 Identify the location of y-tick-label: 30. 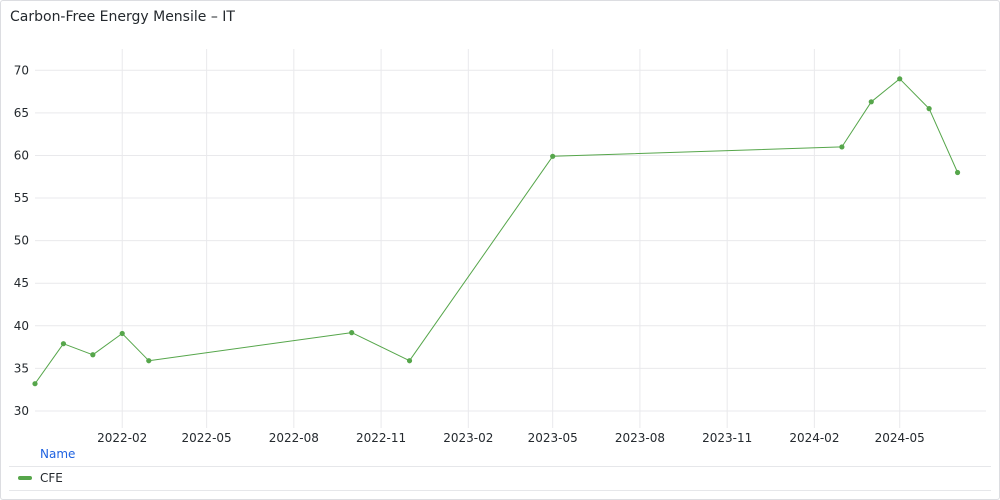
(21, 411).